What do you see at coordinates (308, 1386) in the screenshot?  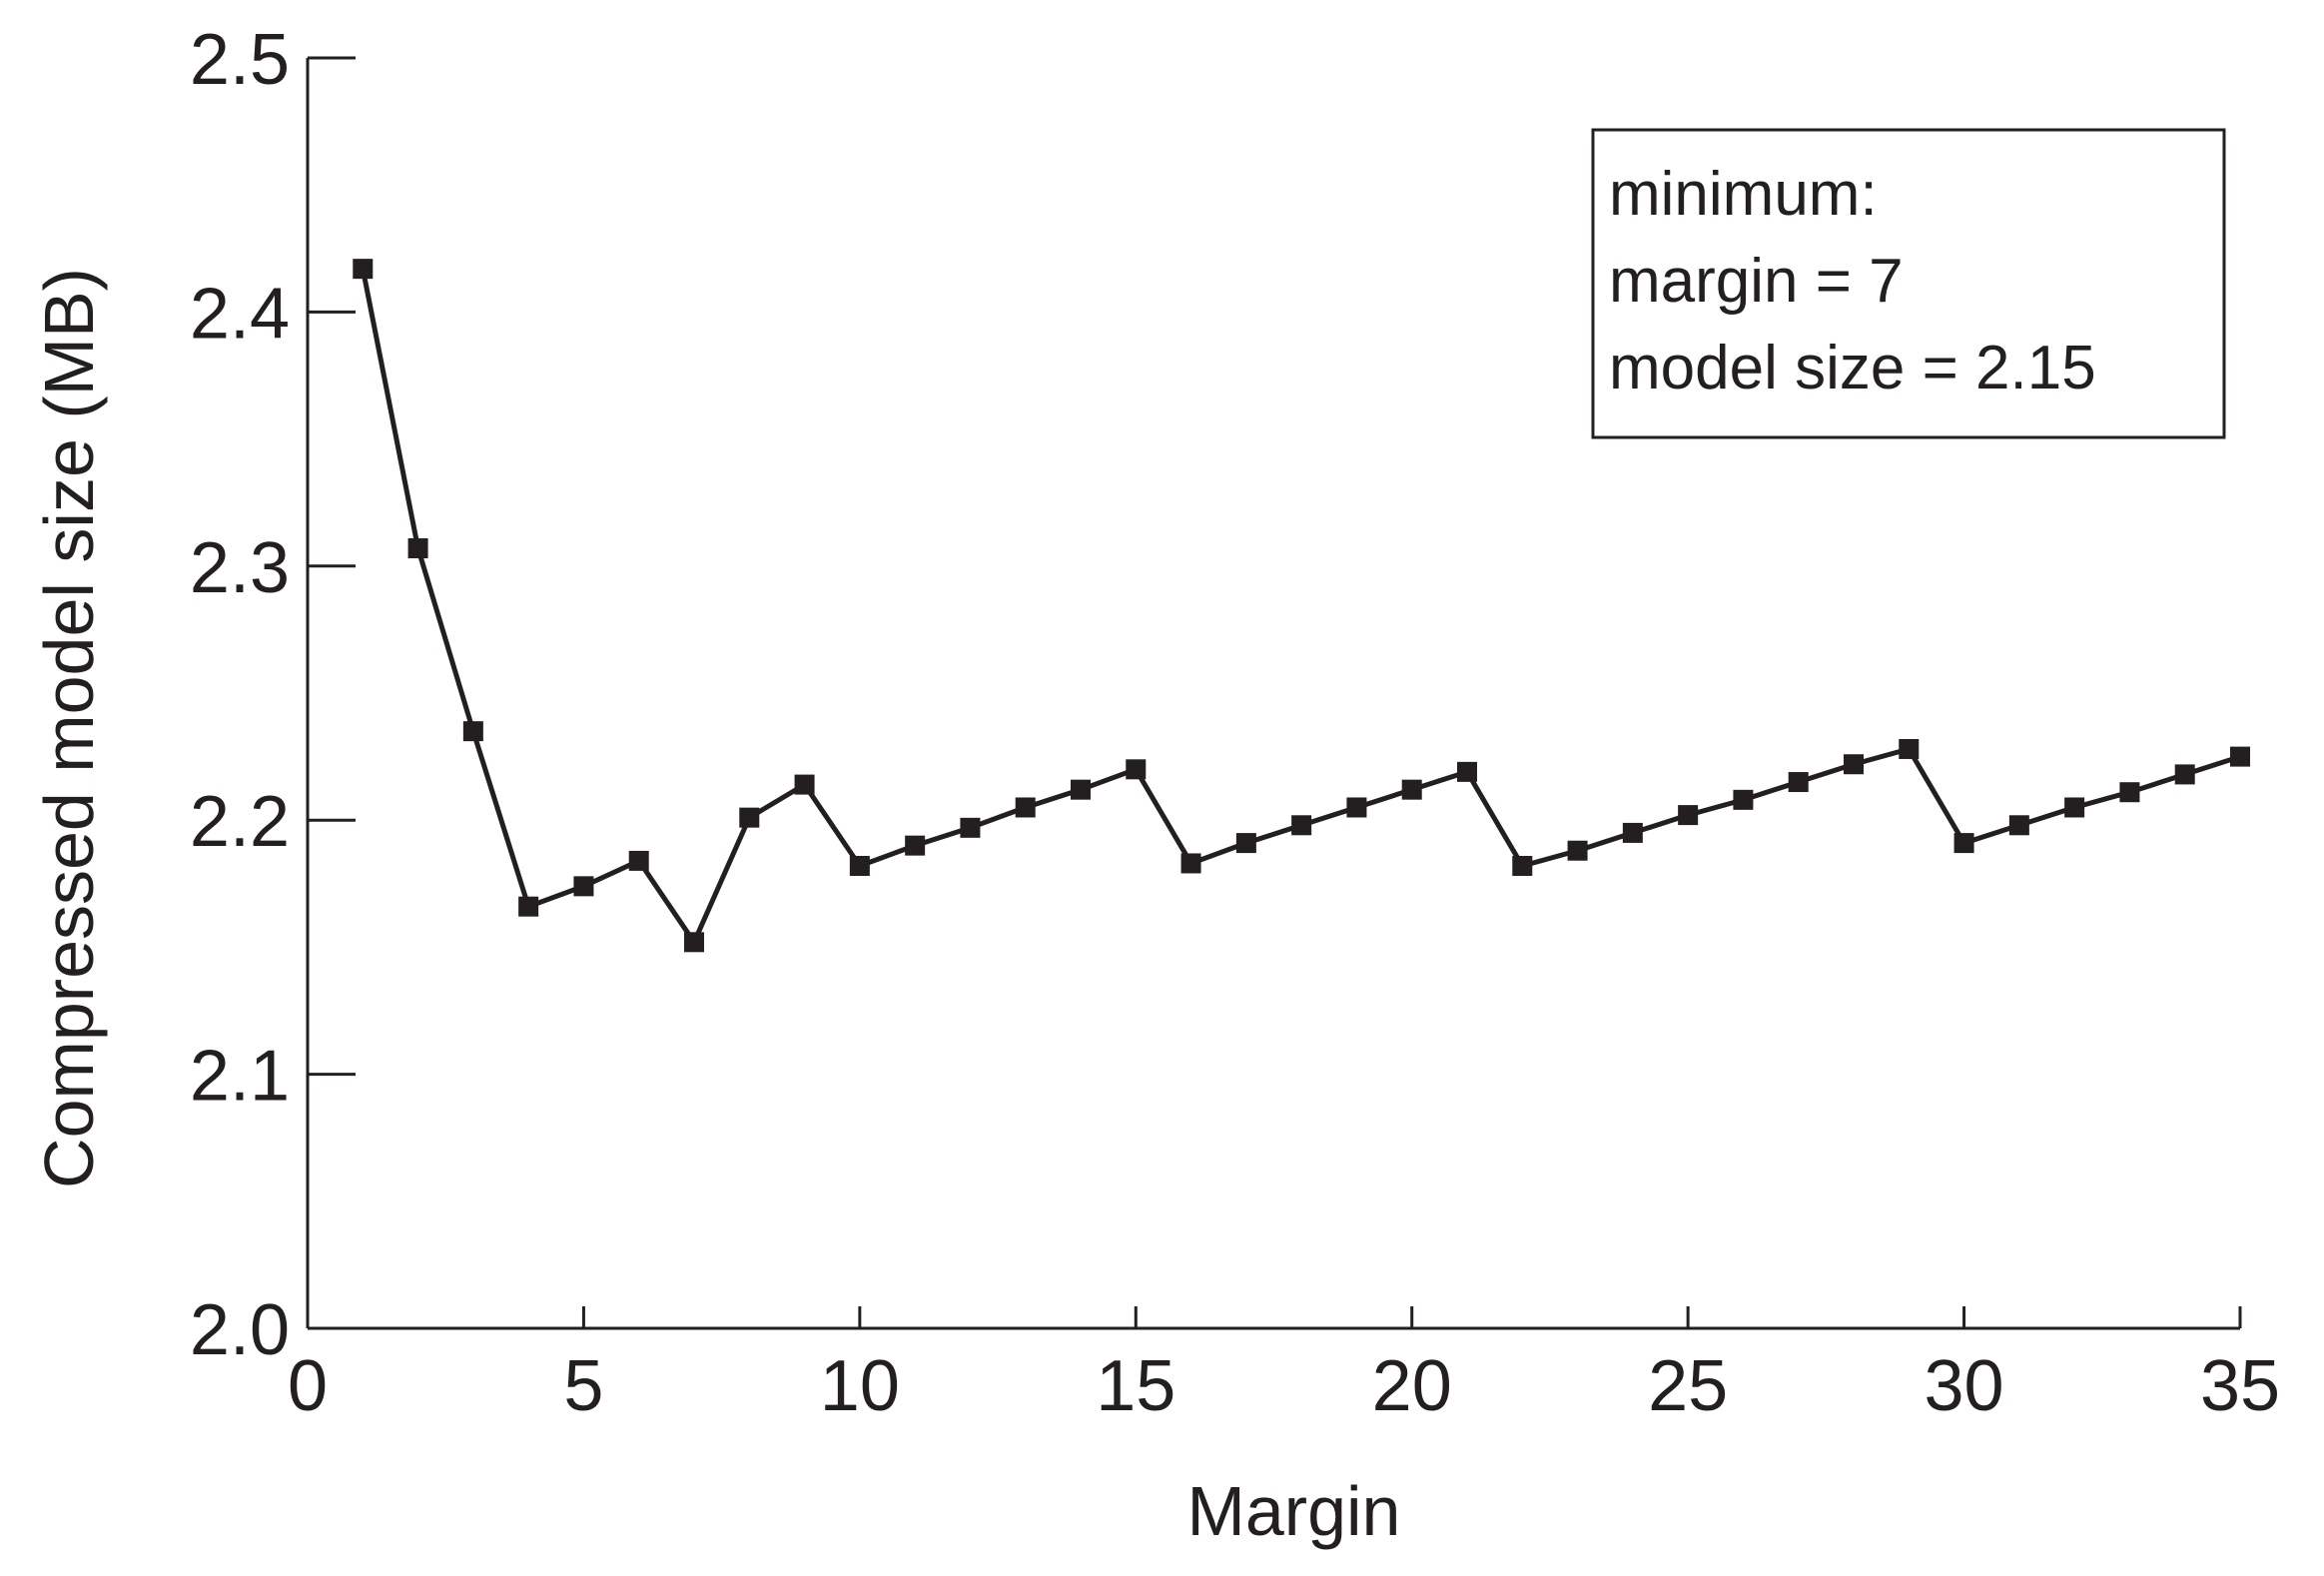 I see `x-tick-label: 0` at bounding box center [308, 1386].